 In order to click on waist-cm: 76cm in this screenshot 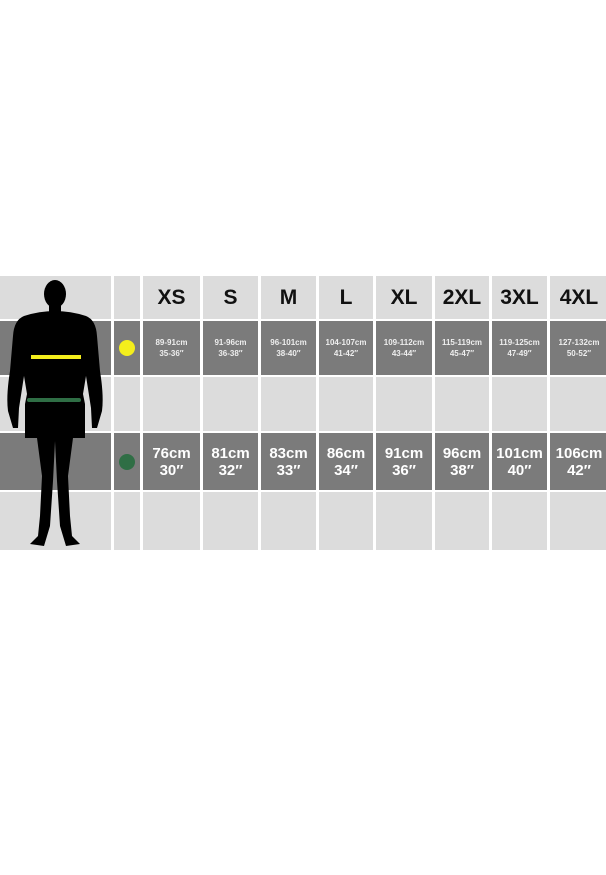, I will do `click(171, 453)`.